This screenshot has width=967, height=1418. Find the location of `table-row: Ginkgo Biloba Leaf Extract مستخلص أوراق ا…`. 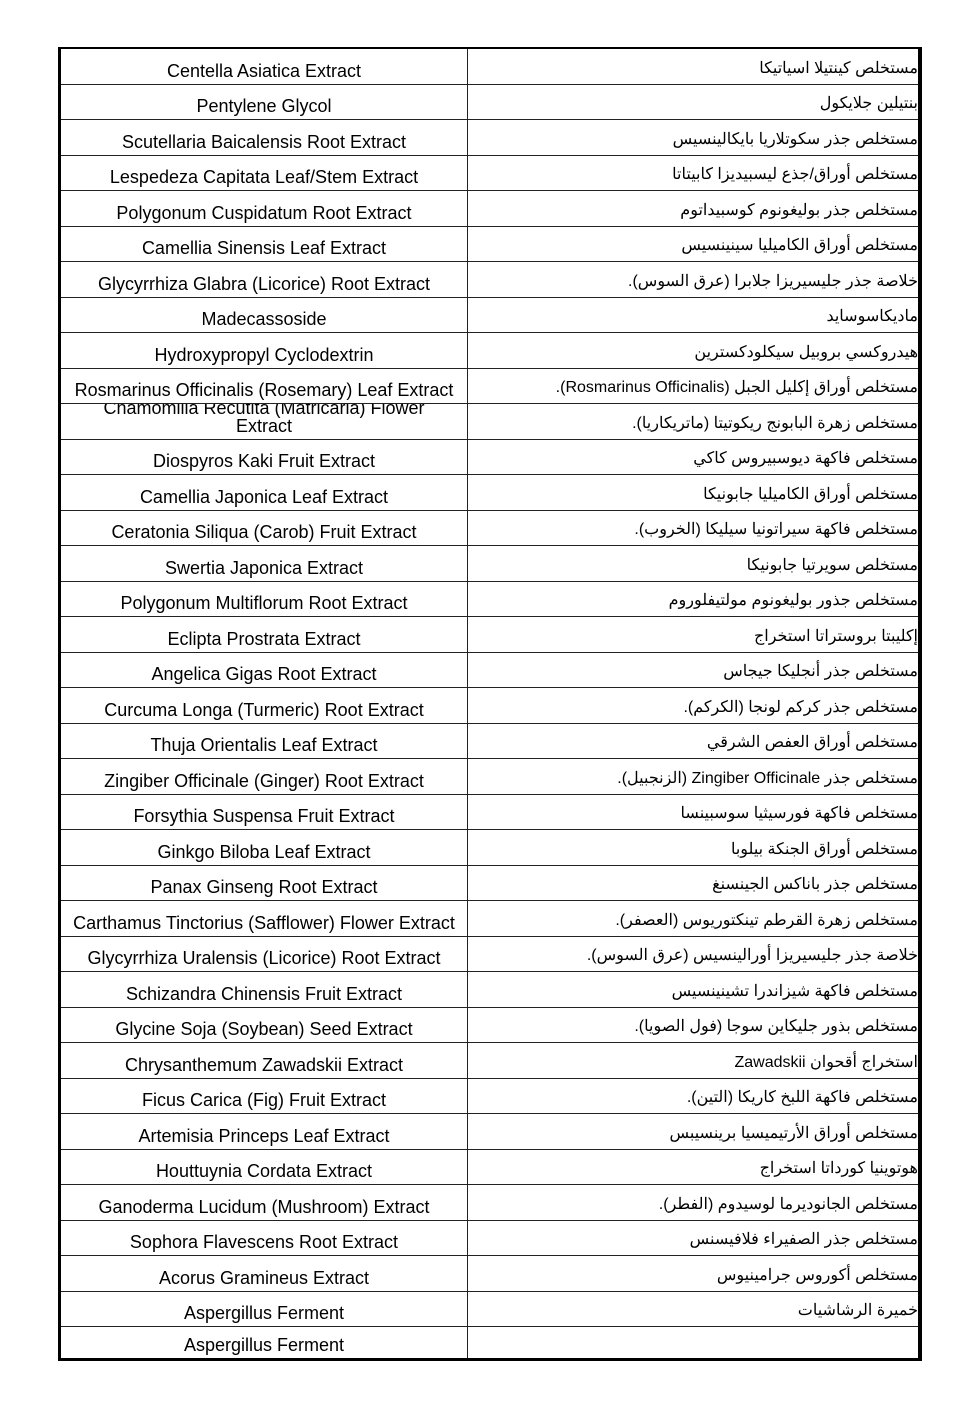

table-row: Ginkgo Biloba Leaf Extract مستخلص أوراق ا… is located at coordinates (489, 848).